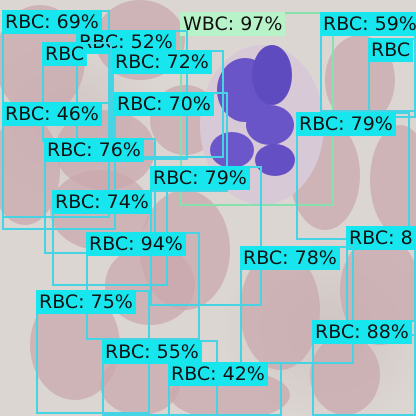 The width and height of the screenshot is (416, 416). I want to click on rbc-detection: RBC: 79%, so click(353, 176).